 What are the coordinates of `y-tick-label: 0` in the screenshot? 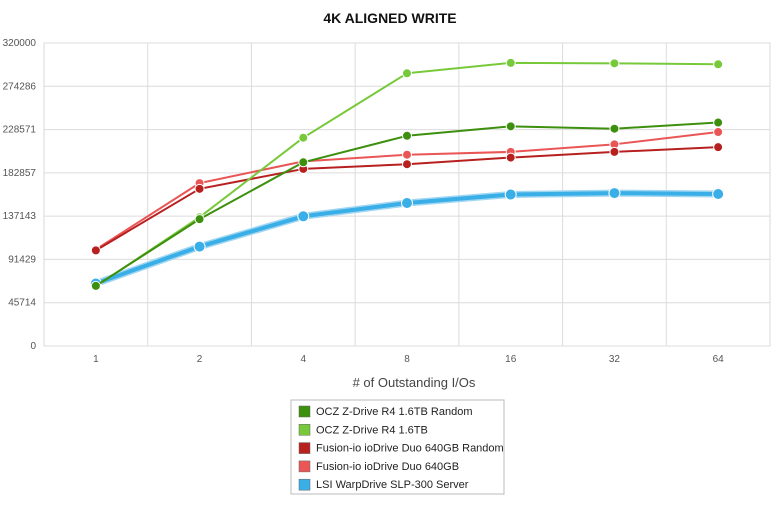 It's located at (33, 346).